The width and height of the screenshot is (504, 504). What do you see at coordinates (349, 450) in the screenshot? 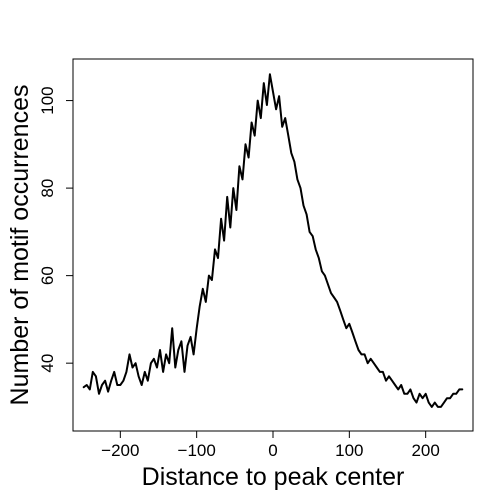
I see `x-tick-label: 100` at bounding box center [349, 450].